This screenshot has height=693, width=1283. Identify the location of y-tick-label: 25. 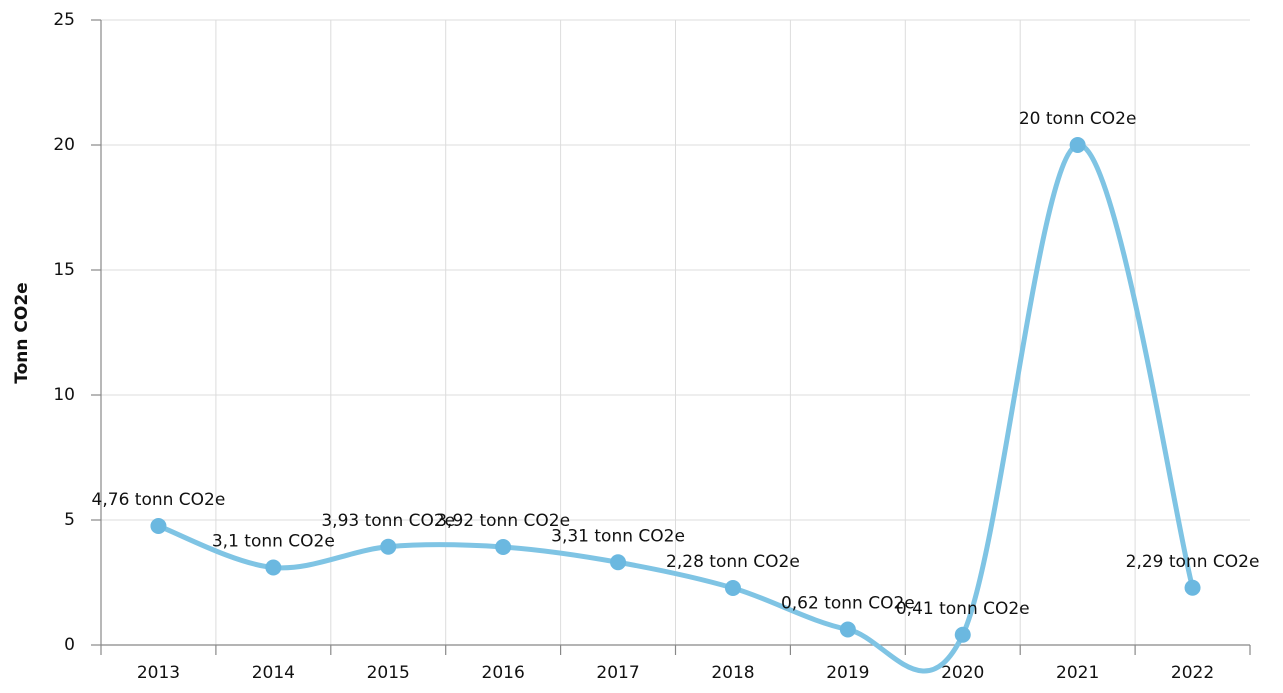
(64, 20).